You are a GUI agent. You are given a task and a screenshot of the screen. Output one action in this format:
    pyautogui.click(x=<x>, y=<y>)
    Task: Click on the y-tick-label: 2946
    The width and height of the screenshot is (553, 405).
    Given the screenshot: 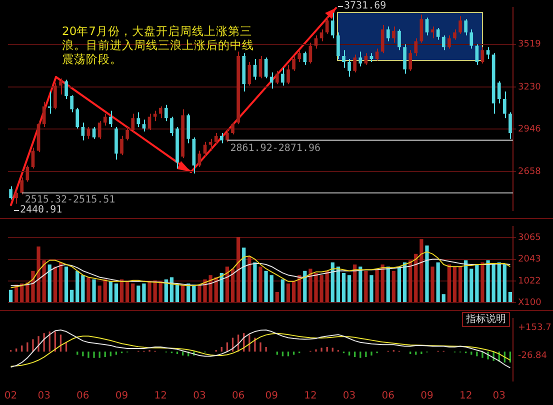 What is the action you would take?
    pyautogui.click(x=530, y=129)
    